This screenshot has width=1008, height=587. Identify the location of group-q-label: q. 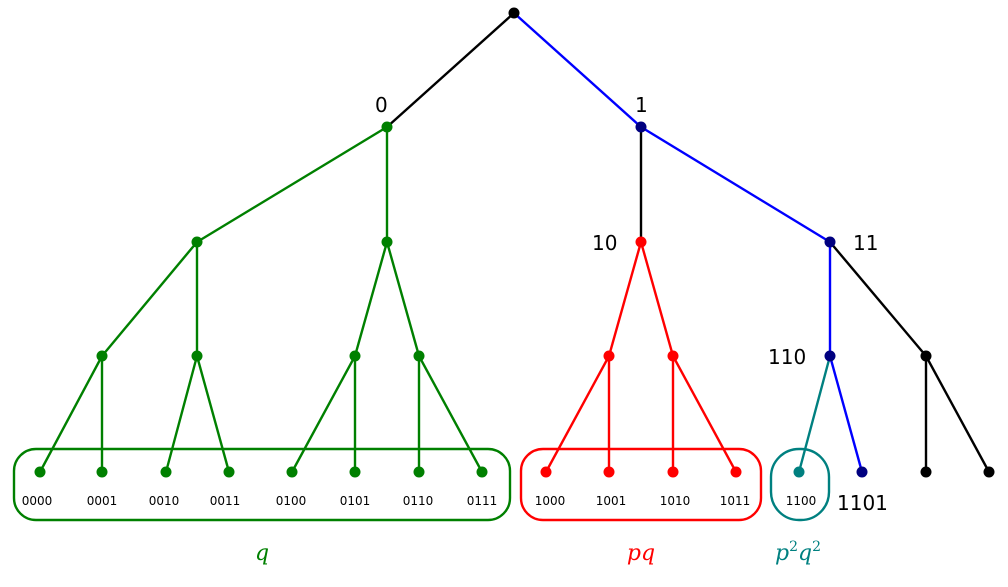
(262, 553).